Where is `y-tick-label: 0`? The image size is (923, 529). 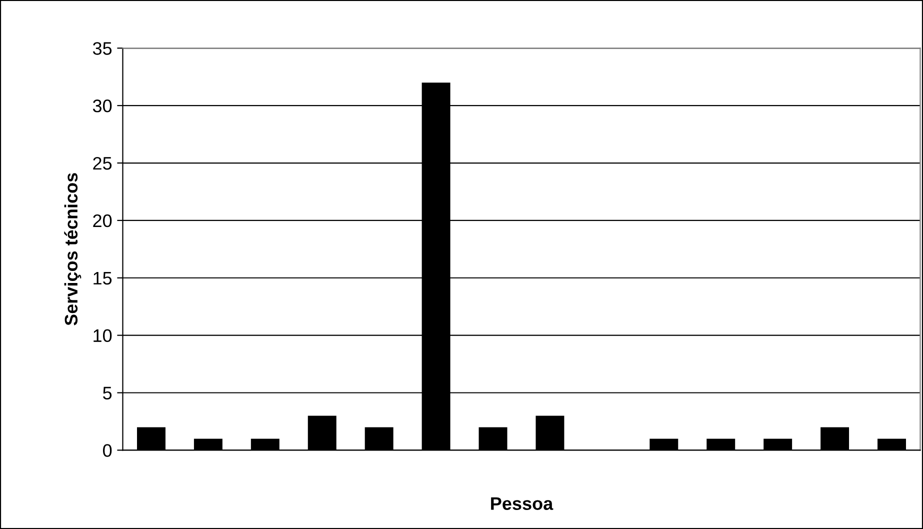
y-tick-label: 0 is located at coordinates (107, 450).